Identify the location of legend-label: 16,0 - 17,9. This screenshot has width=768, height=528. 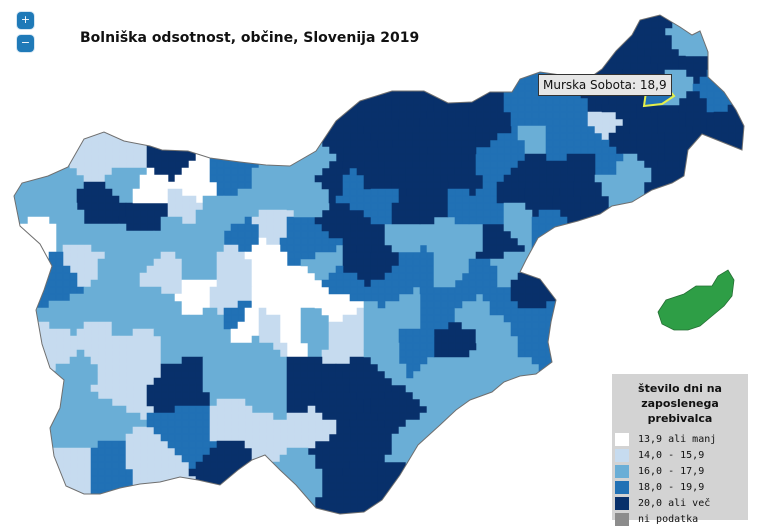
(671, 471).